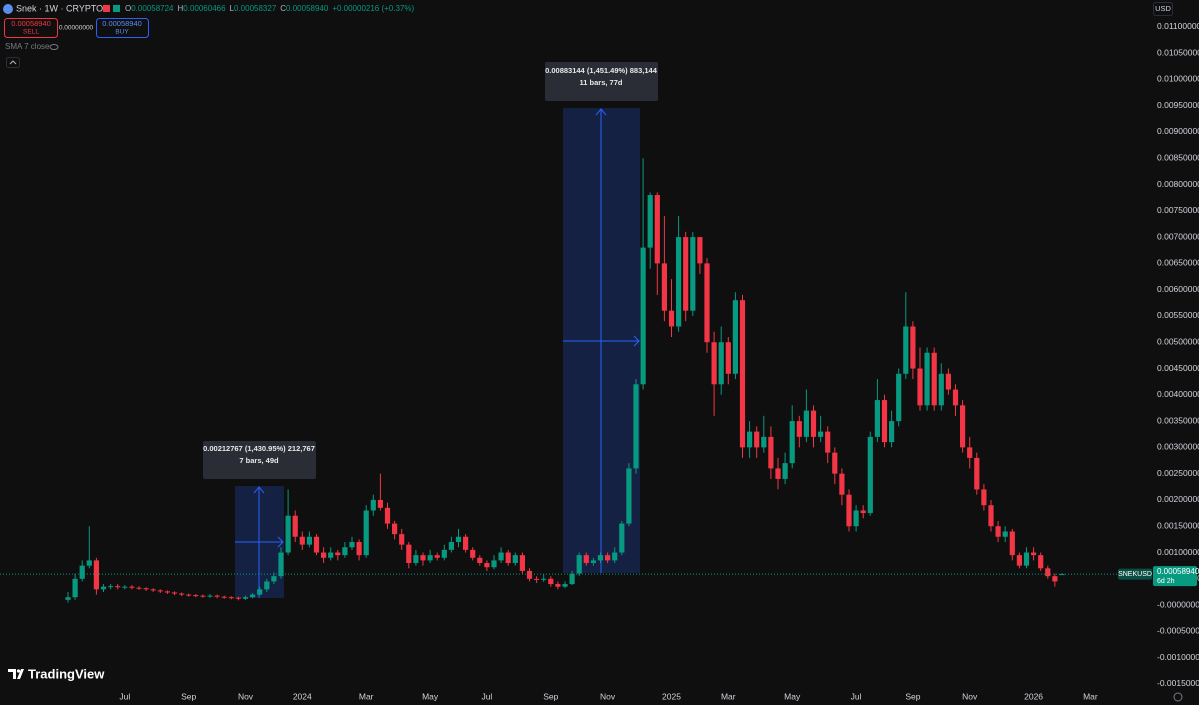 The width and height of the screenshot is (1199, 705). What do you see at coordinates (1178, 394) in the screenshot?
I see `y-tick-label: 0.00400000` at bounding box center [1178, 394].